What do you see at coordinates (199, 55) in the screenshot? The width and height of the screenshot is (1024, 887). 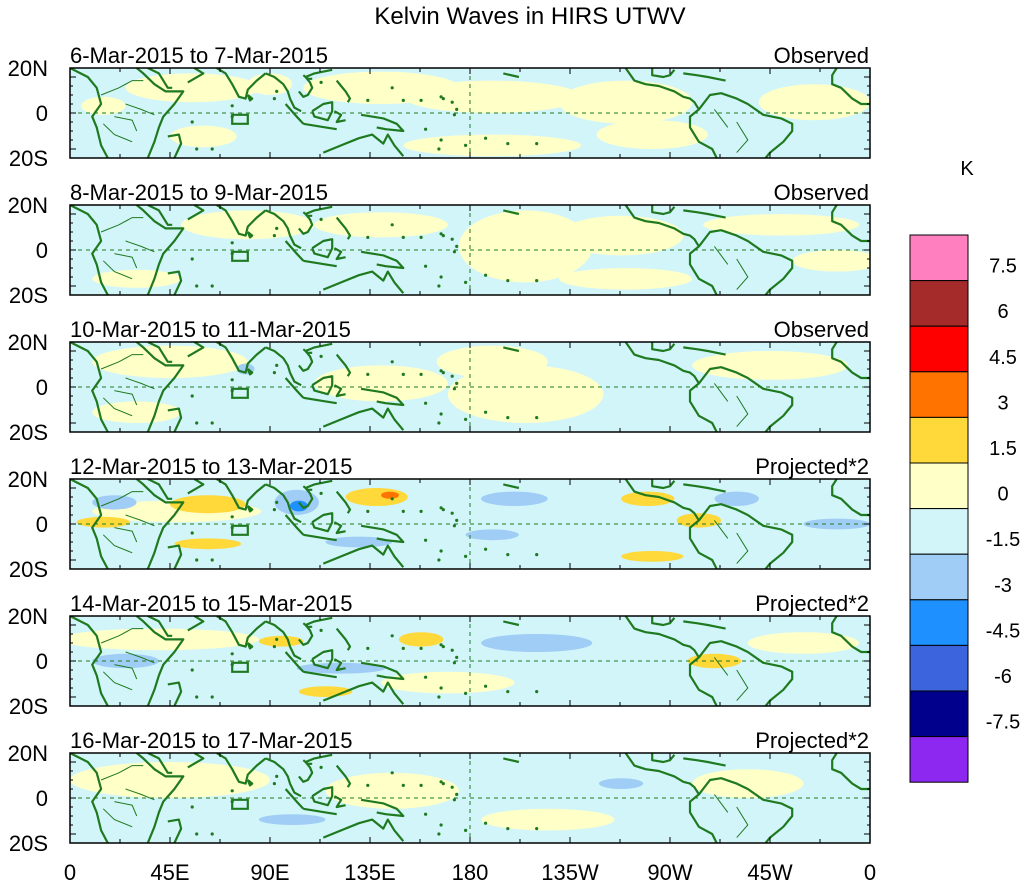 I see `panel-date-label: 6-Mar-2015 to 7-Mar-2015` at bounding box center [199, 55].